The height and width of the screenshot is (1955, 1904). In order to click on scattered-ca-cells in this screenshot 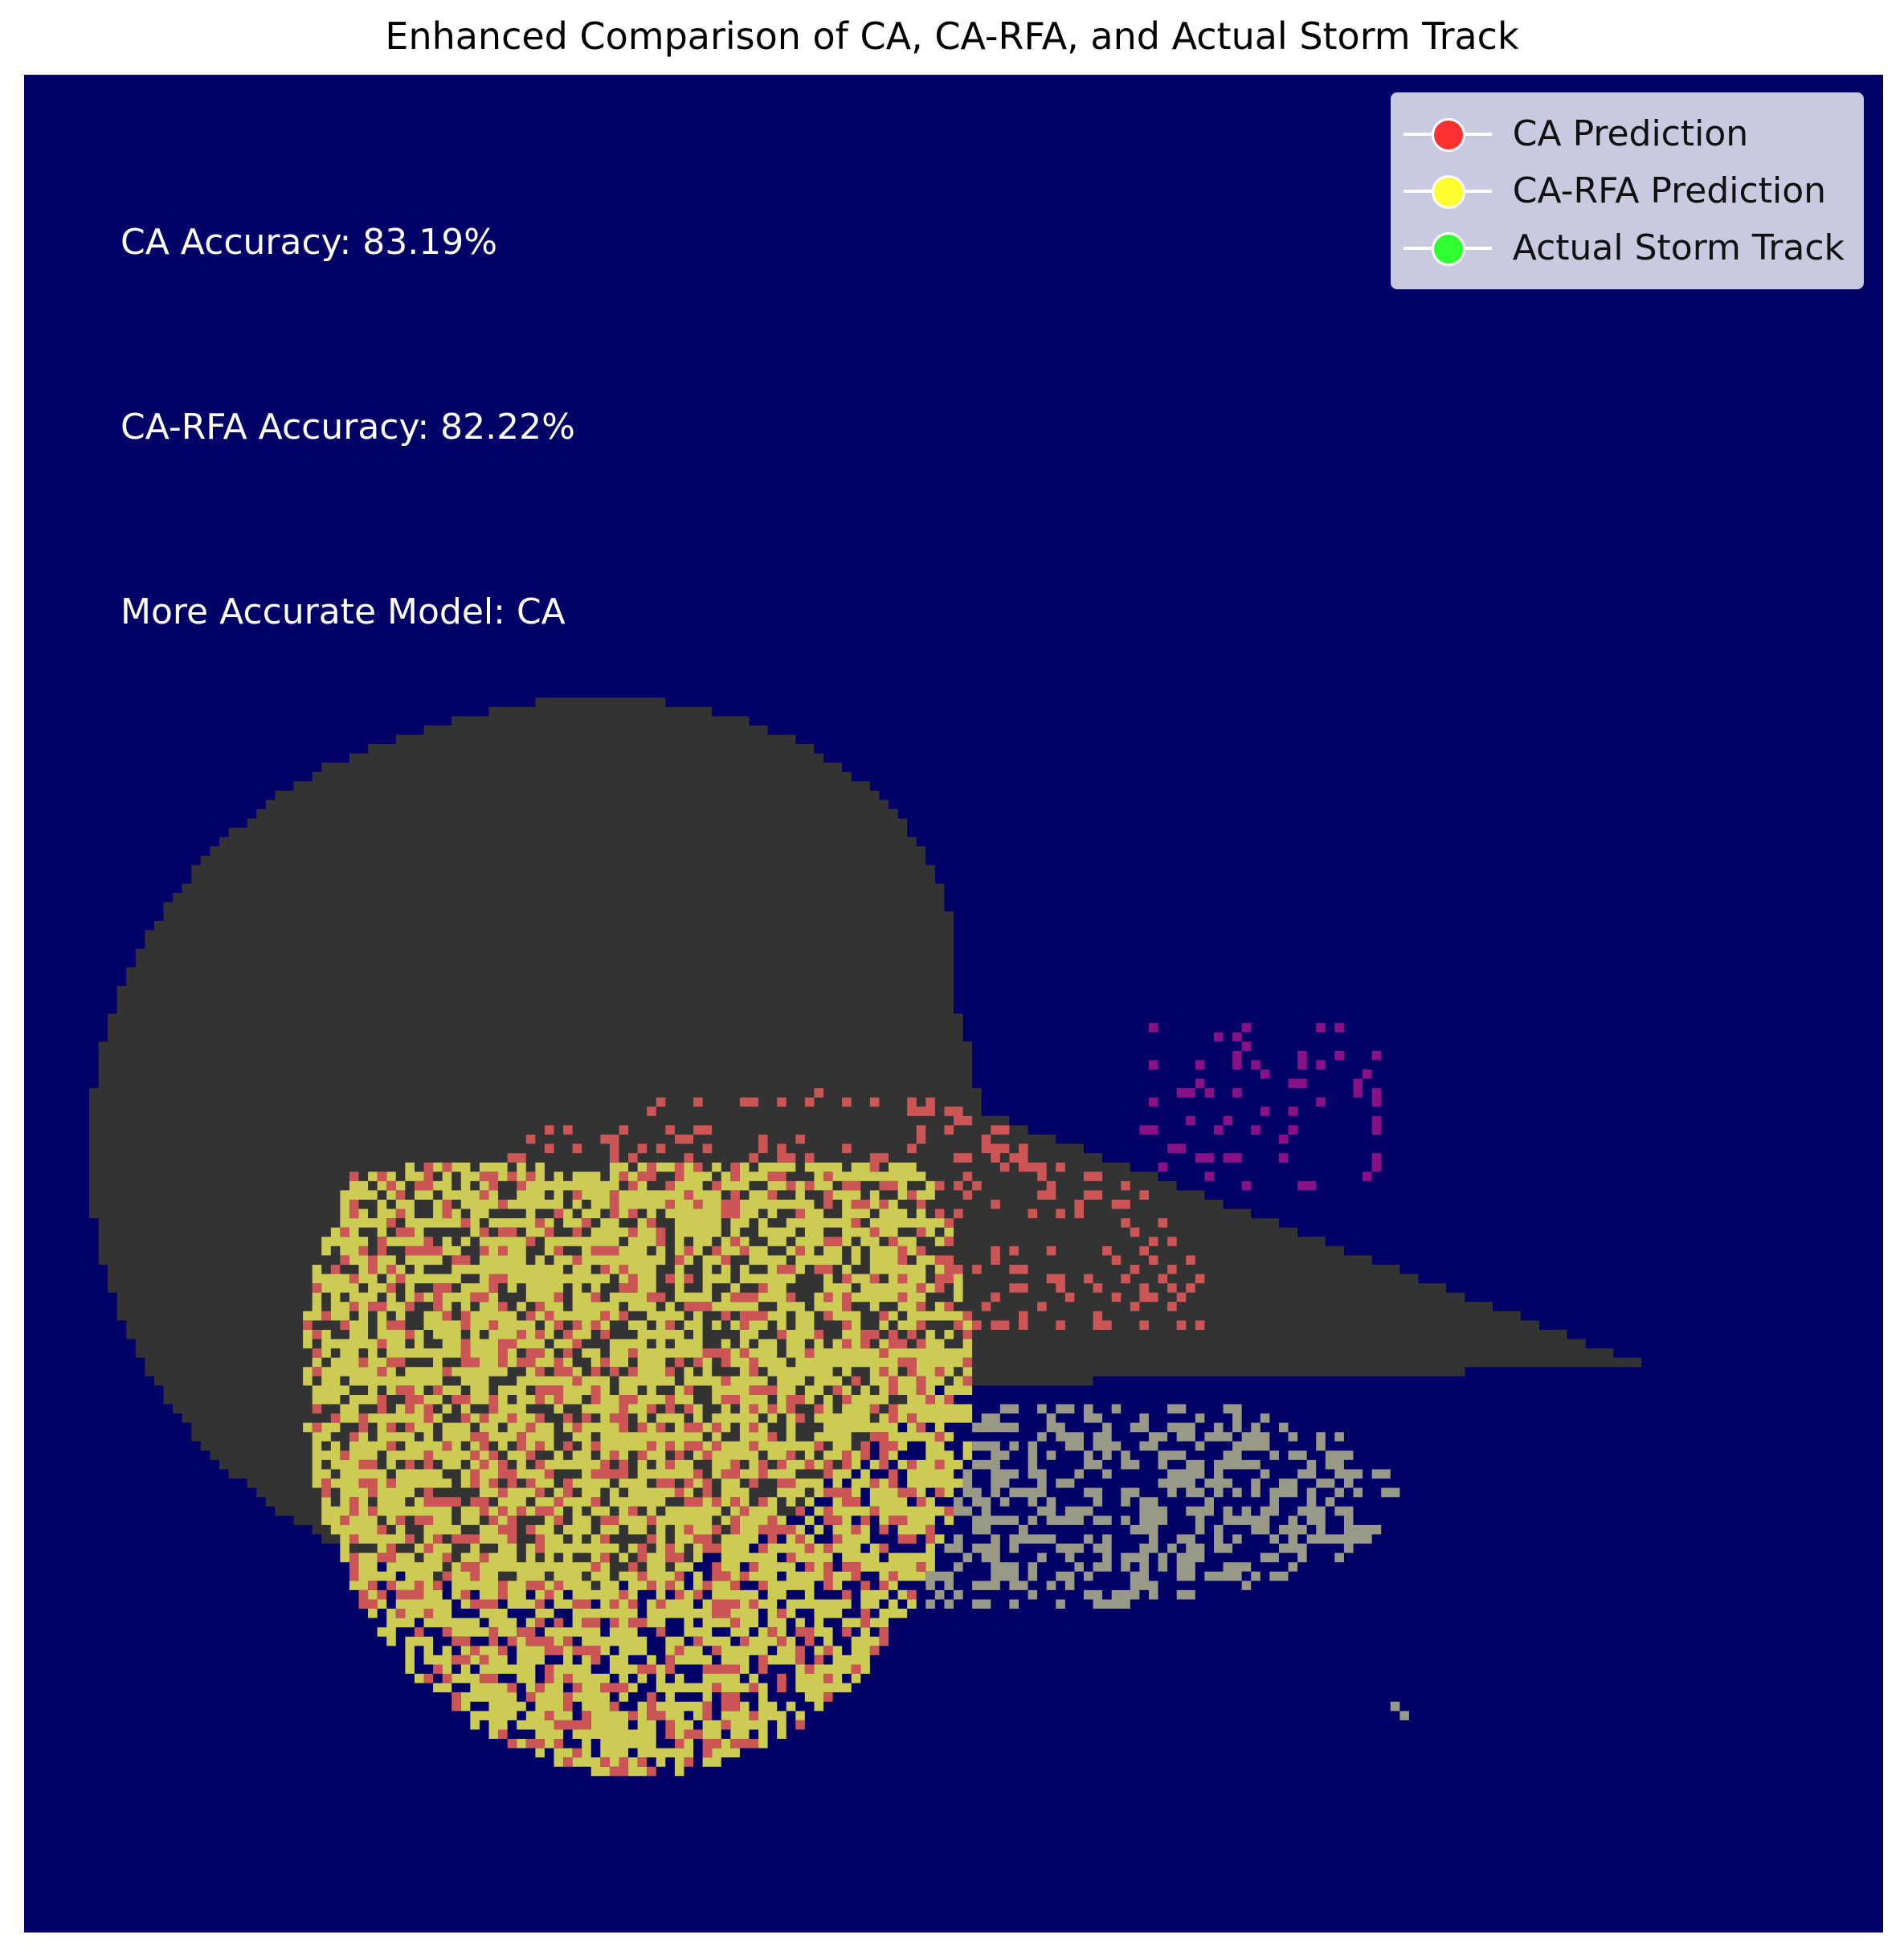, I will do `click(1260, 1107)`.